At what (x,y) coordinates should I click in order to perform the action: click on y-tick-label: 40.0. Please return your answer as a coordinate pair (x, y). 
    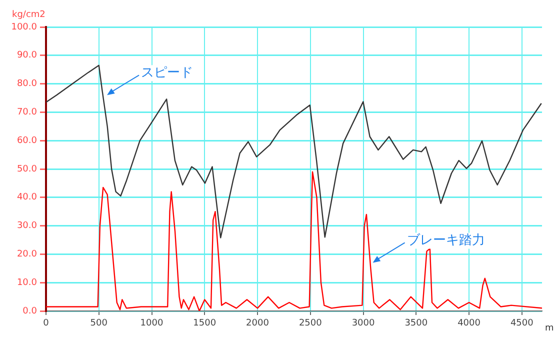
    Looking at the image, I should click on (27, 197).